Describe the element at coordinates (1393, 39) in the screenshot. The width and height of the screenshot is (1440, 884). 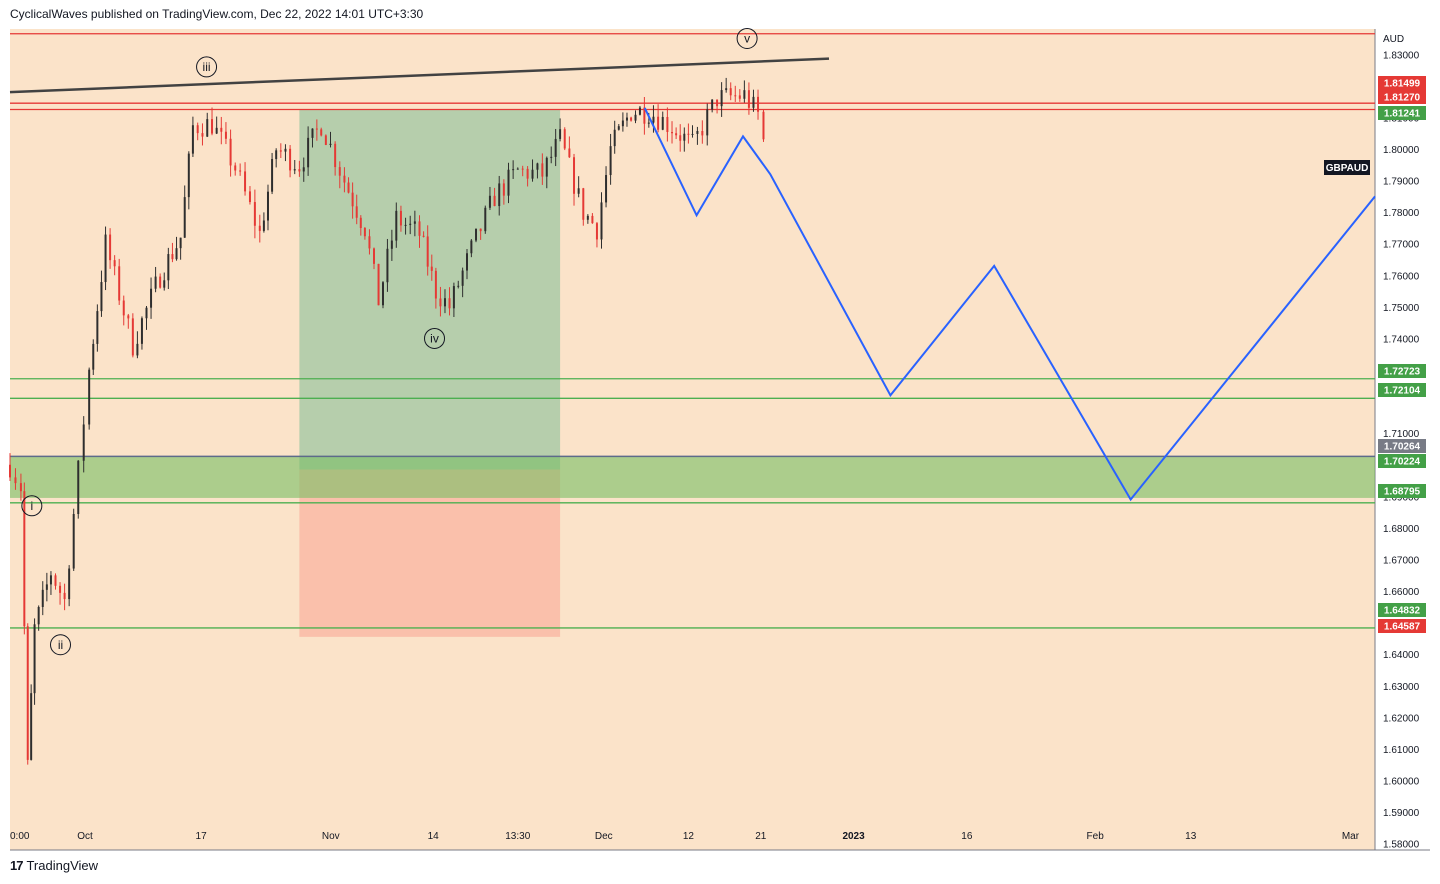
I see `currency-label: AUD` at that location.